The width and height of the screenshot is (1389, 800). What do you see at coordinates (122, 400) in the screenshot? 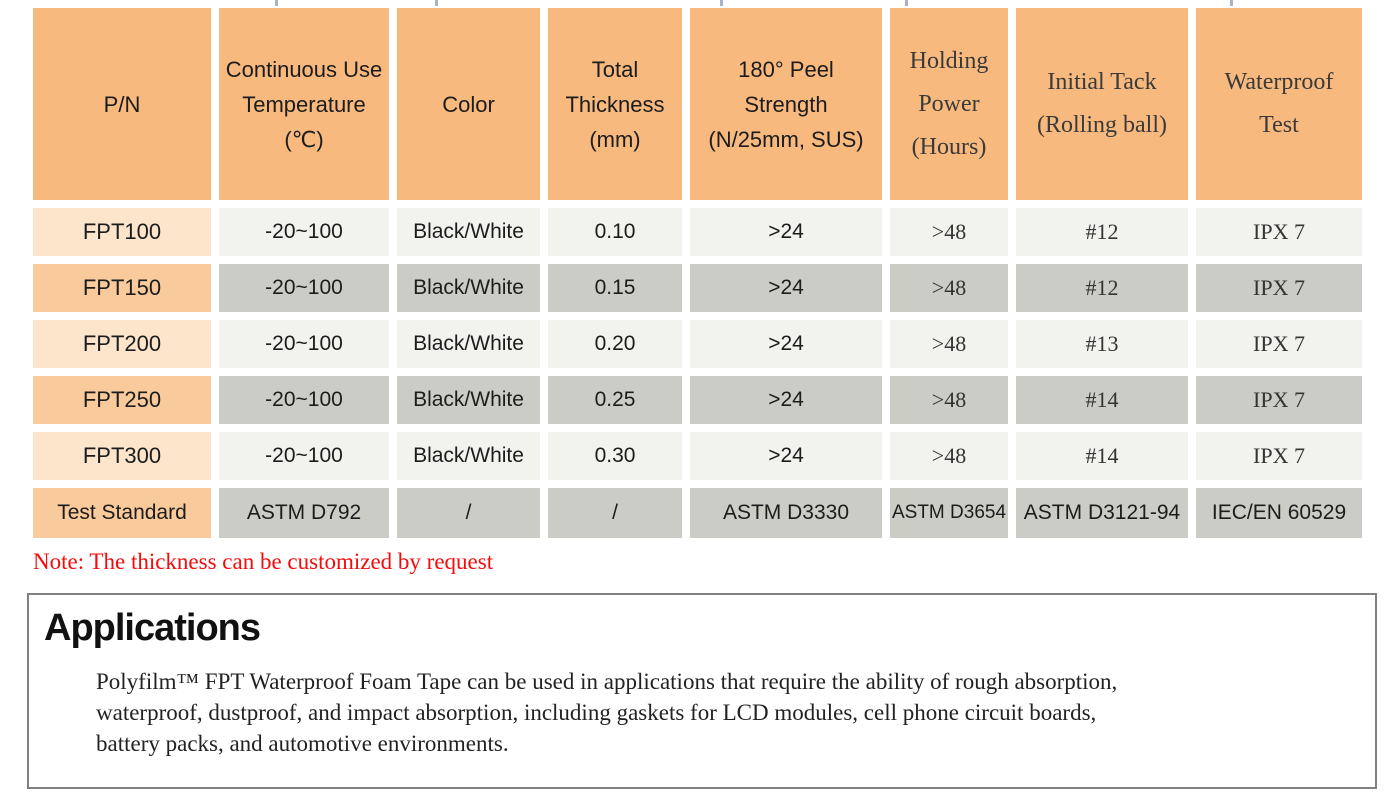
I see `pn-cell: FPT250` at bounding box center [122, 400].